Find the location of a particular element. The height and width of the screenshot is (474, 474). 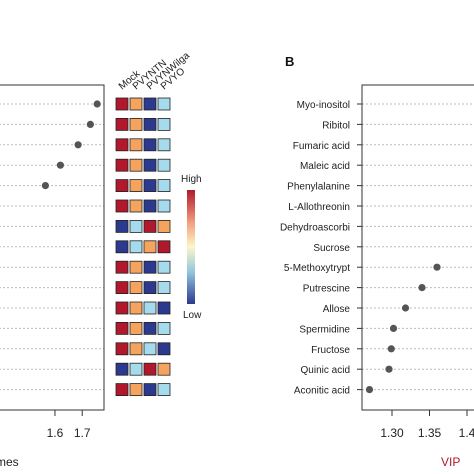

legend-high-label: High is located at coordinates (191, 179).